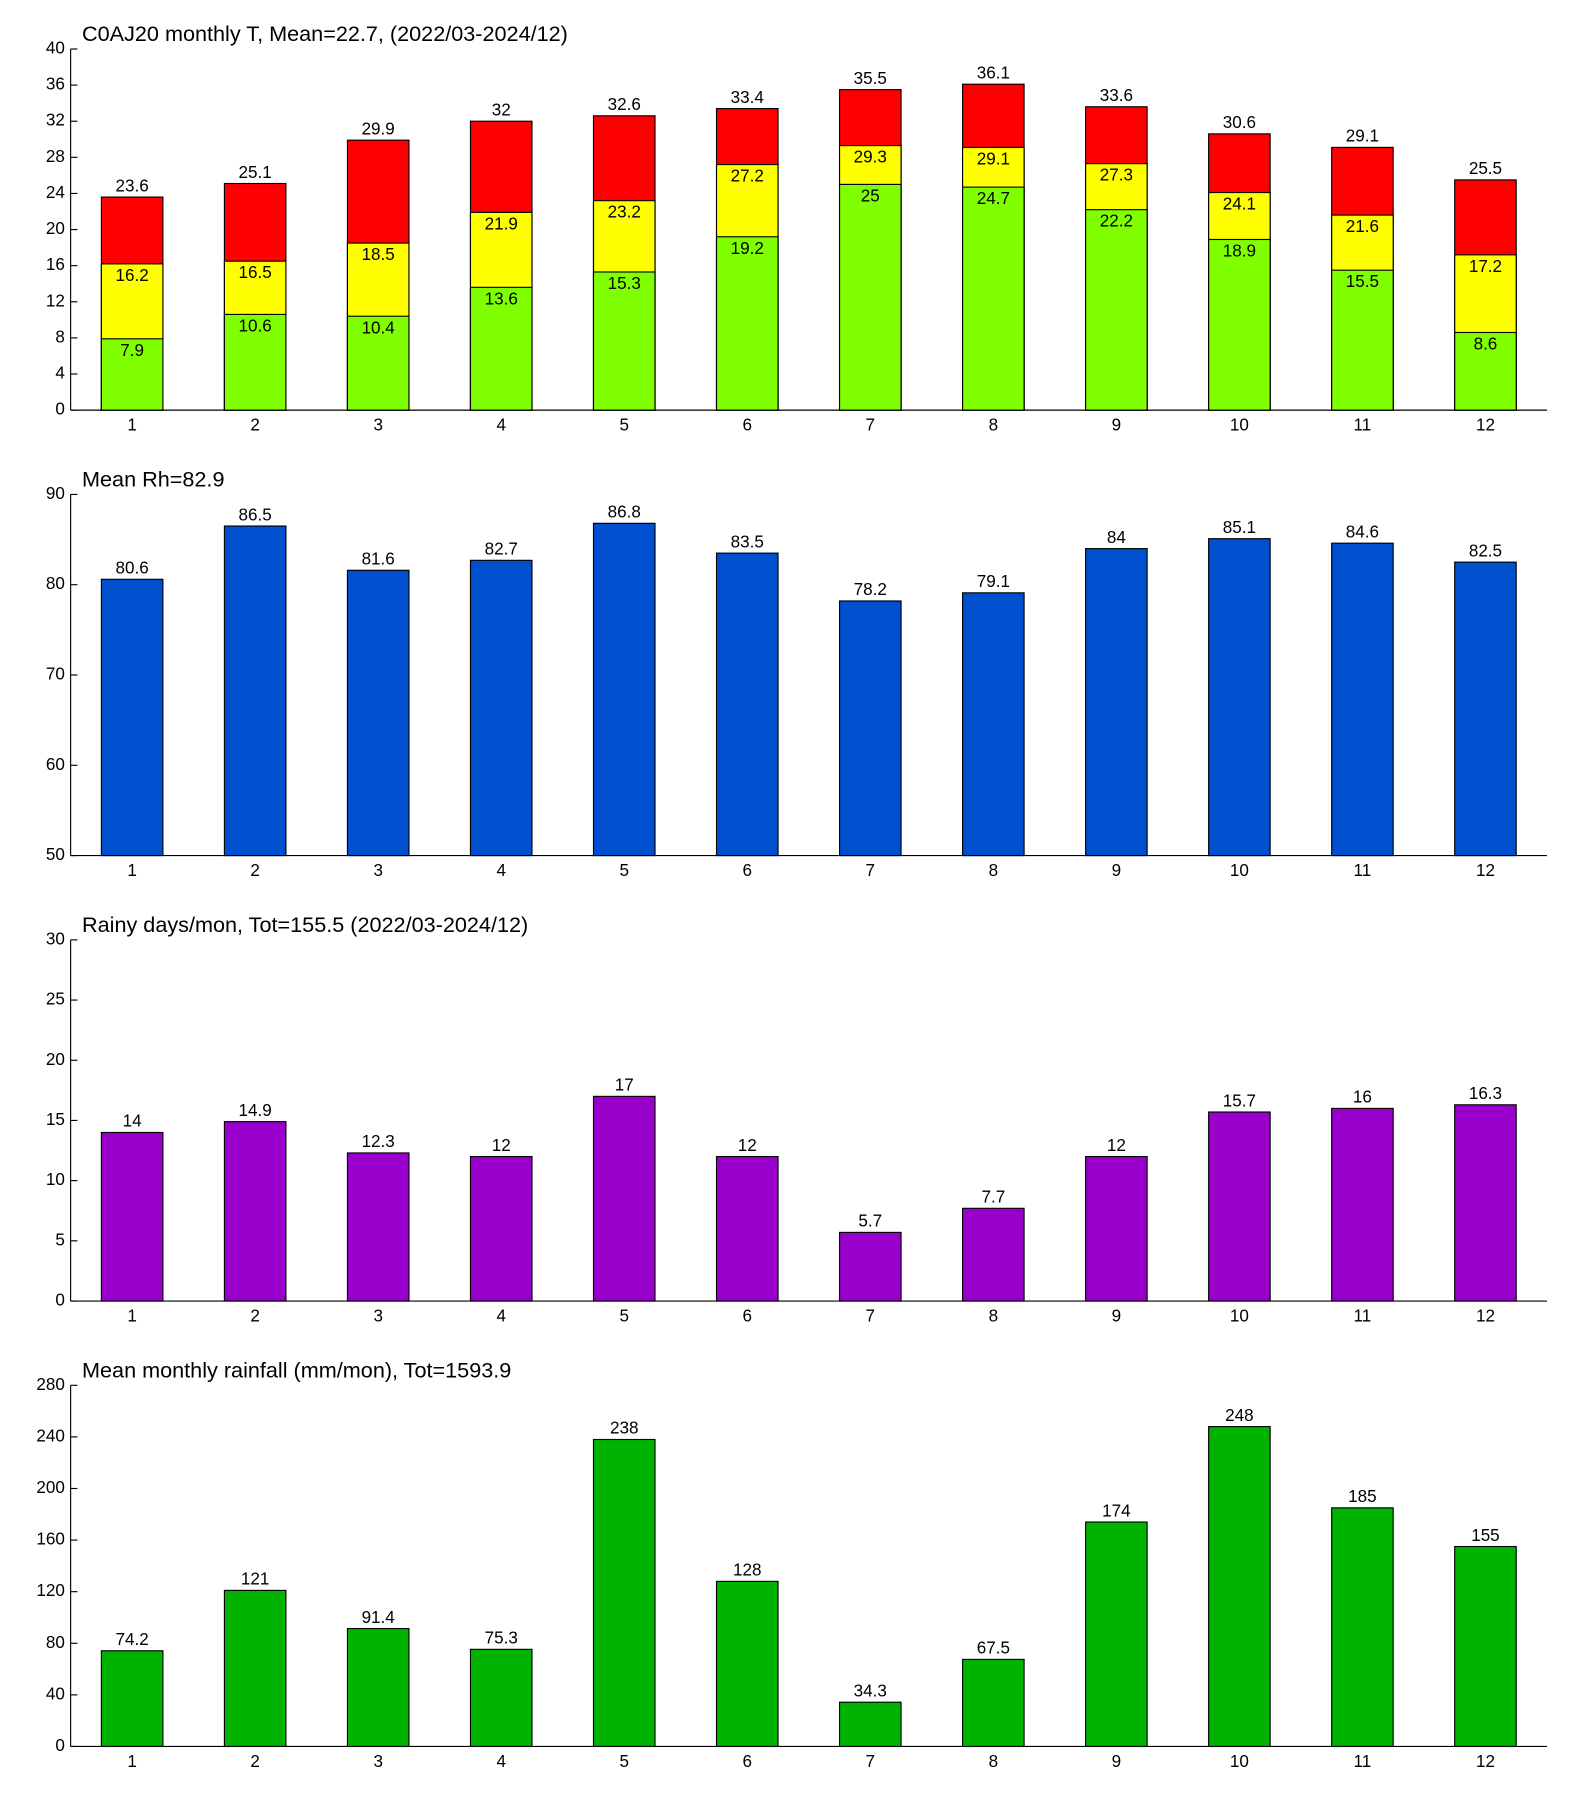 This screenshot has width=1580, height=1800. What do you see at coordinates (378, 1617) in the screenshot?
I see `value-label: 91.4` at bounding box center [378, 1617].